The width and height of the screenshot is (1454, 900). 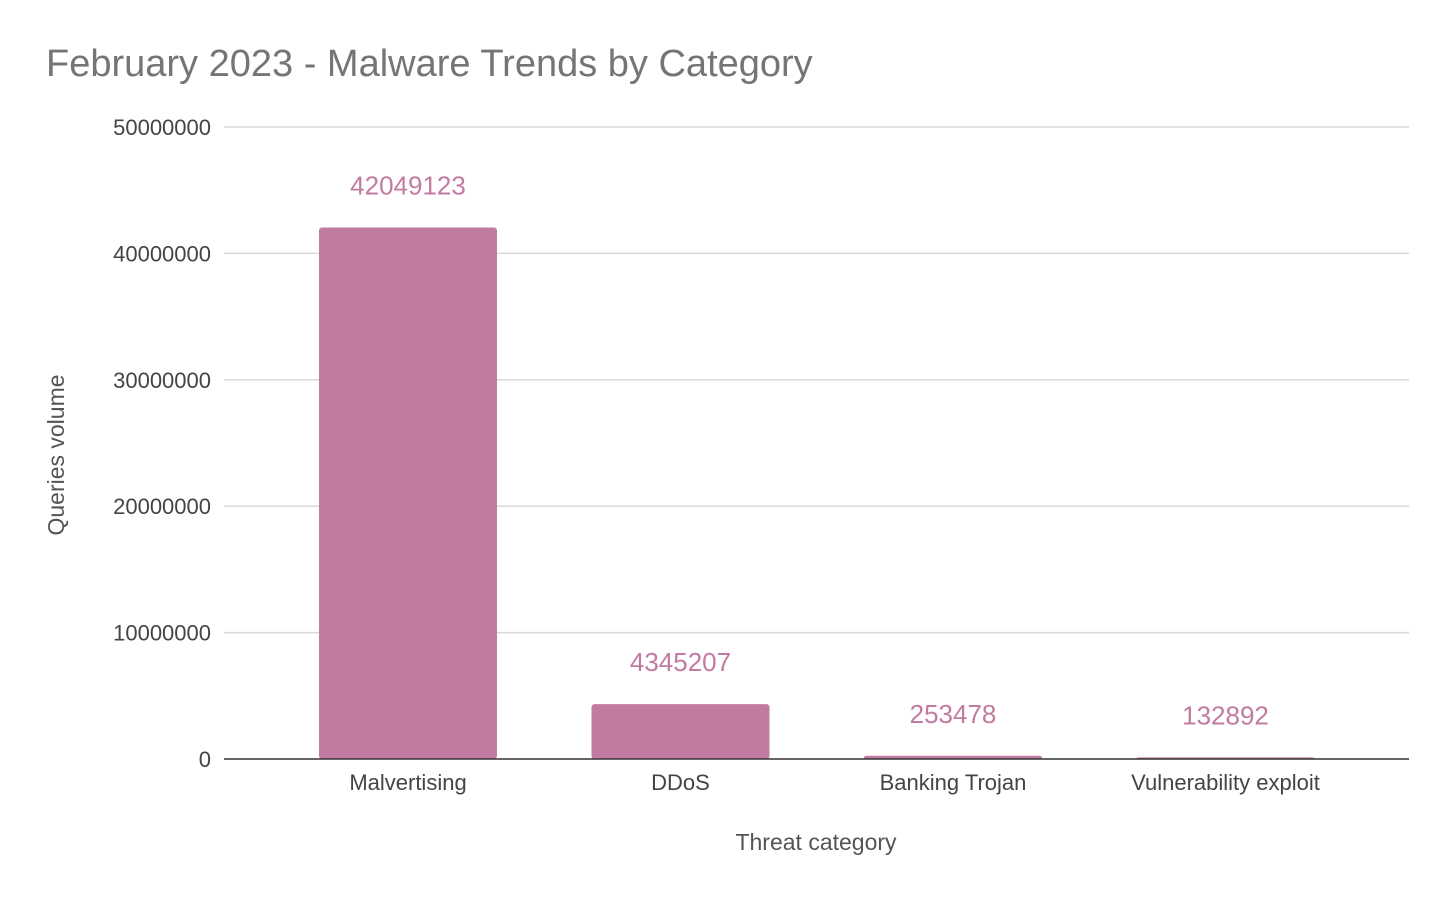 What do you see at coordinates (162, 127) in the screenshot?
I see `y-tick-label: 50000000` at bounding box center [162, 127].